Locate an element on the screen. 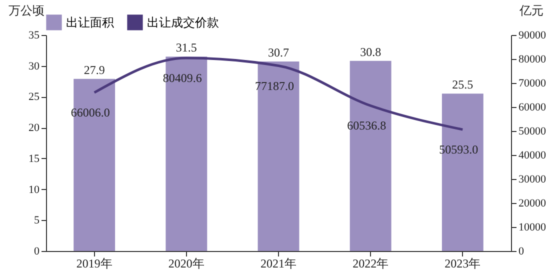  y-tick-label: 15 is located at coordinates (34, 158).